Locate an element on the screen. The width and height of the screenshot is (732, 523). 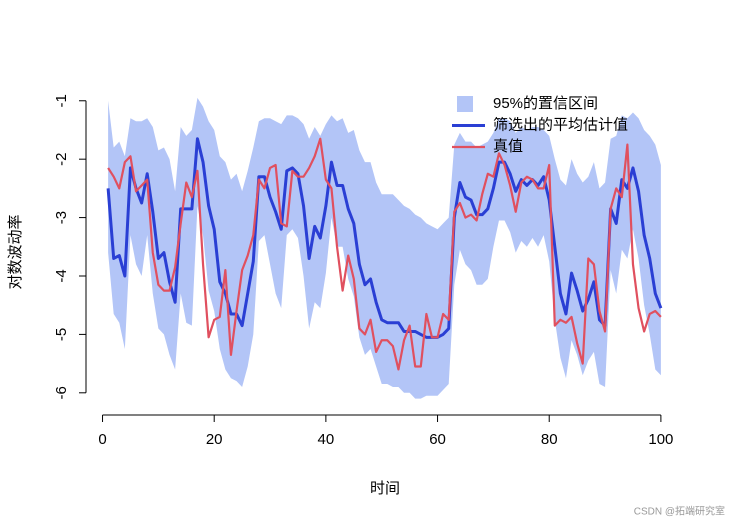
legend-label: 筛选出的平均估计值 is located at coordinates (560, 124).